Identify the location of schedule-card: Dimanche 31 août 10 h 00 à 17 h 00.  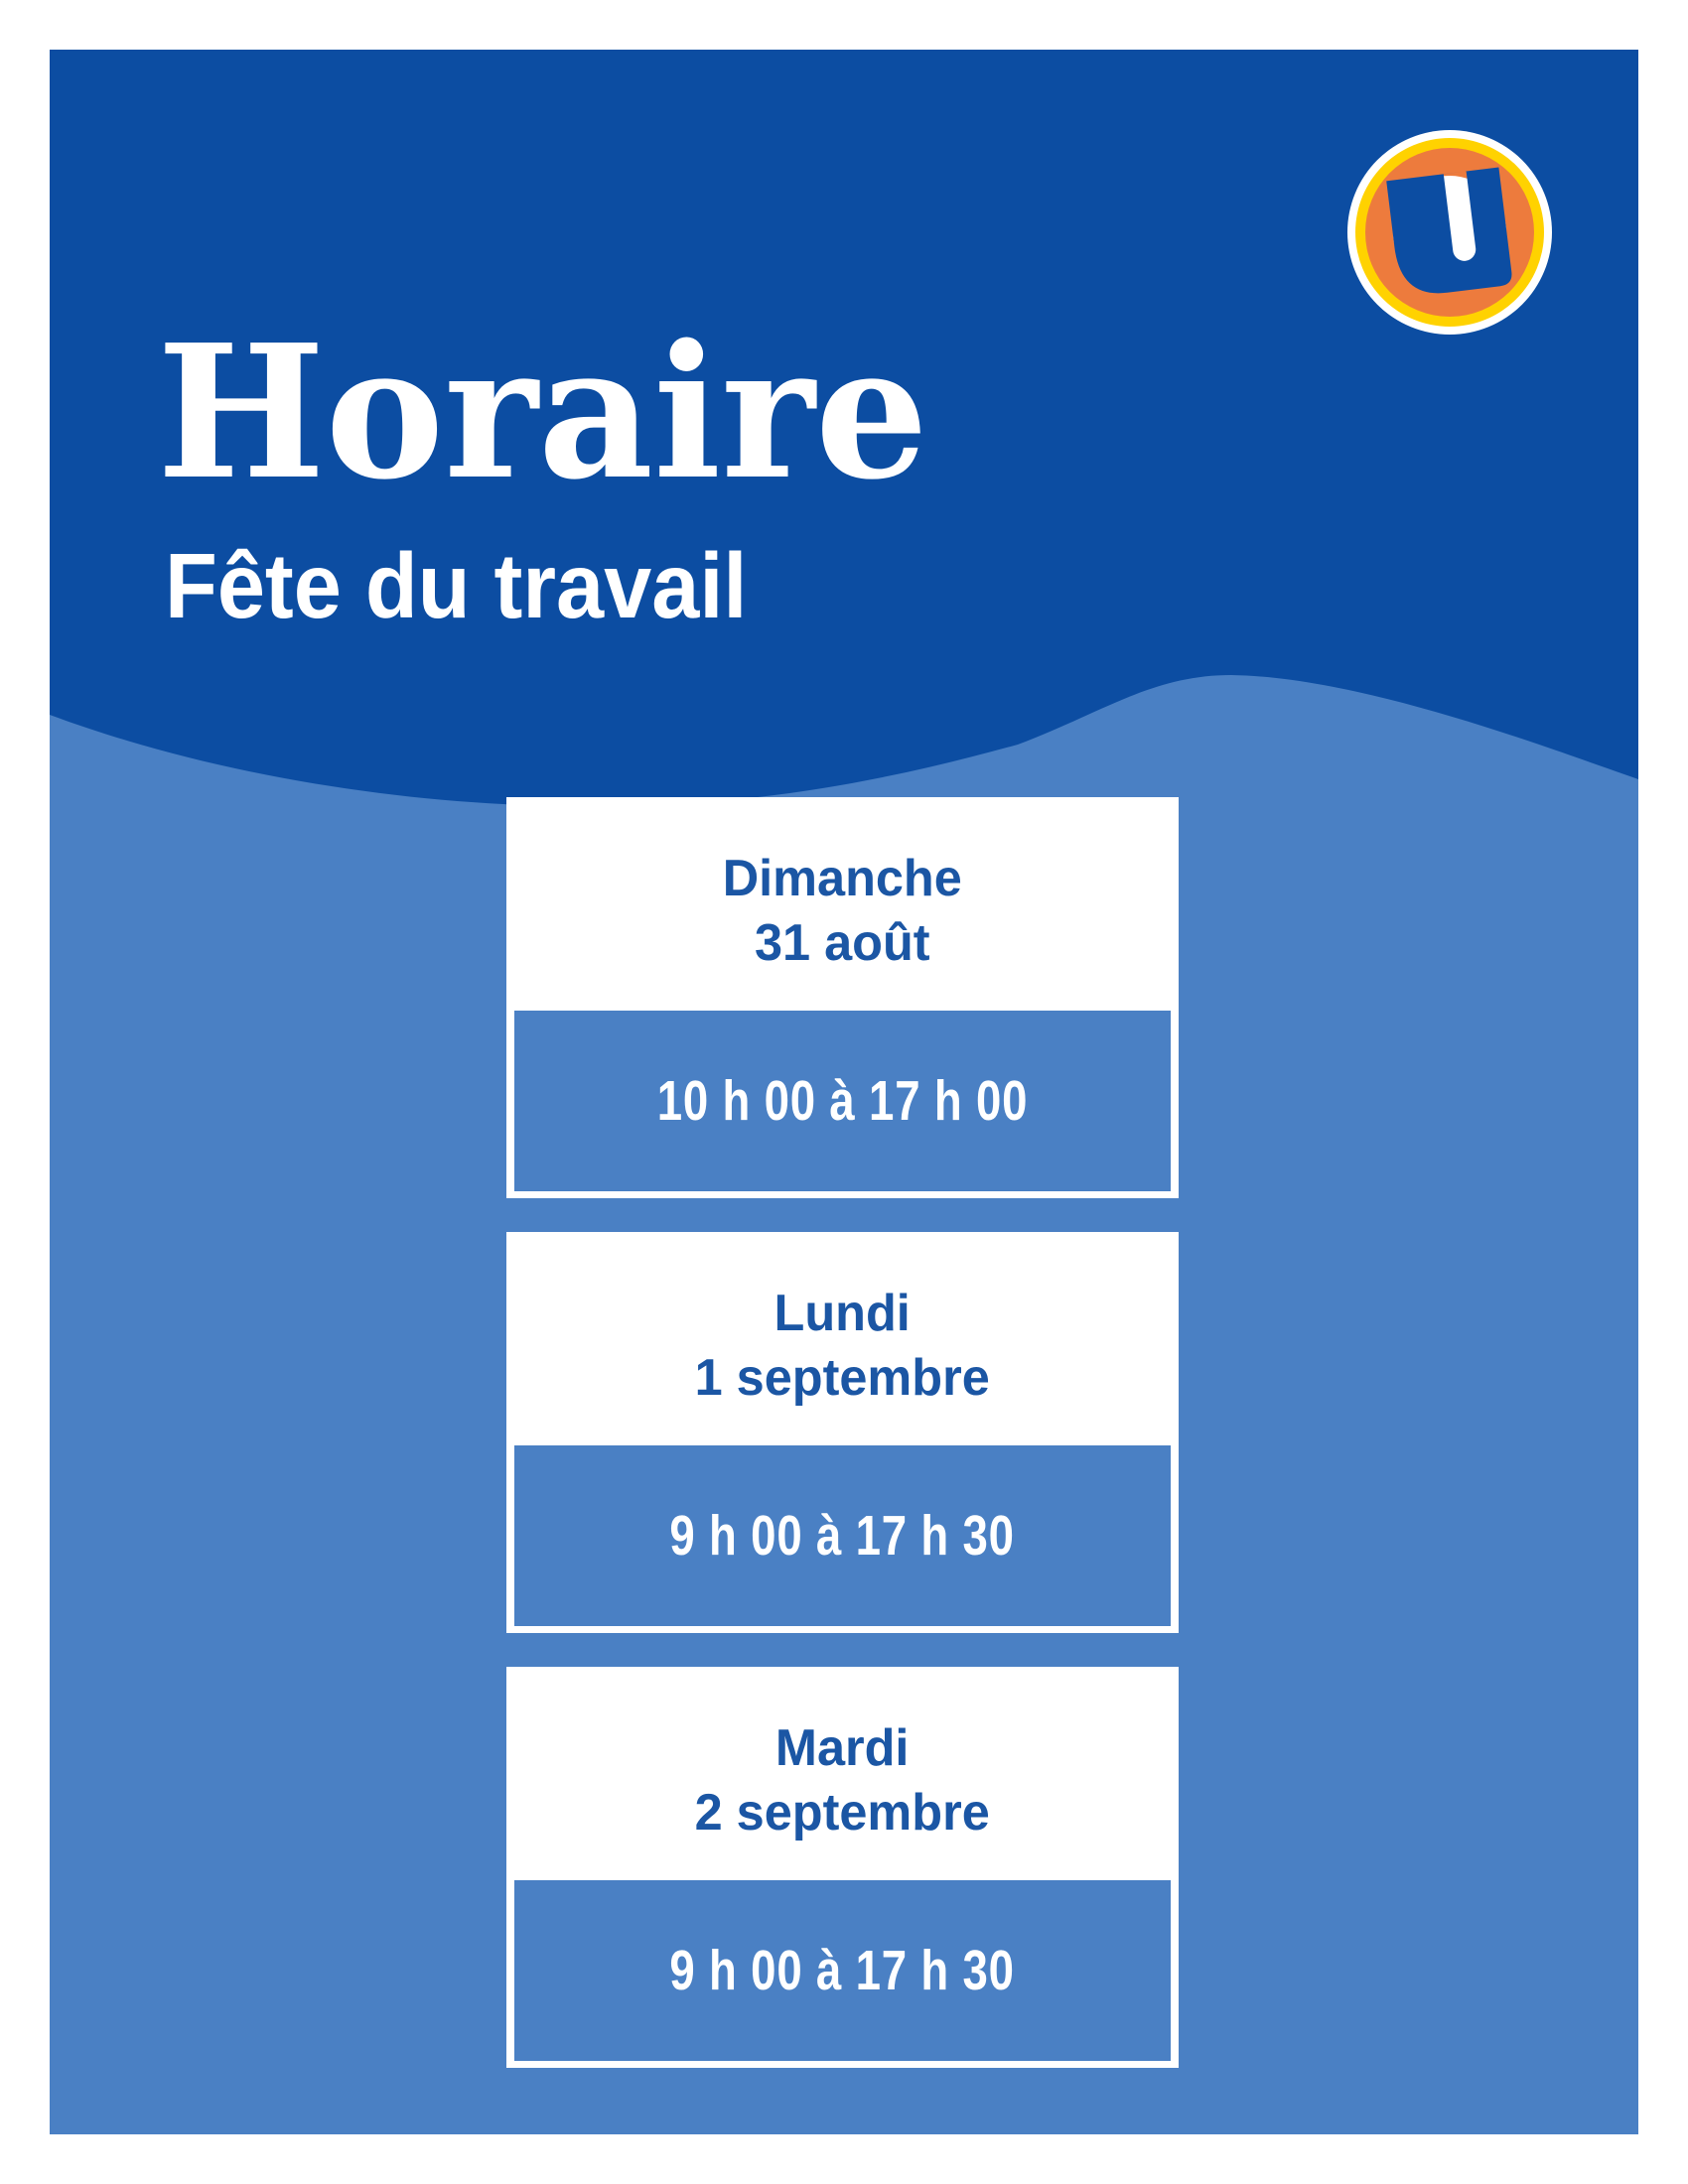
(842, 997).